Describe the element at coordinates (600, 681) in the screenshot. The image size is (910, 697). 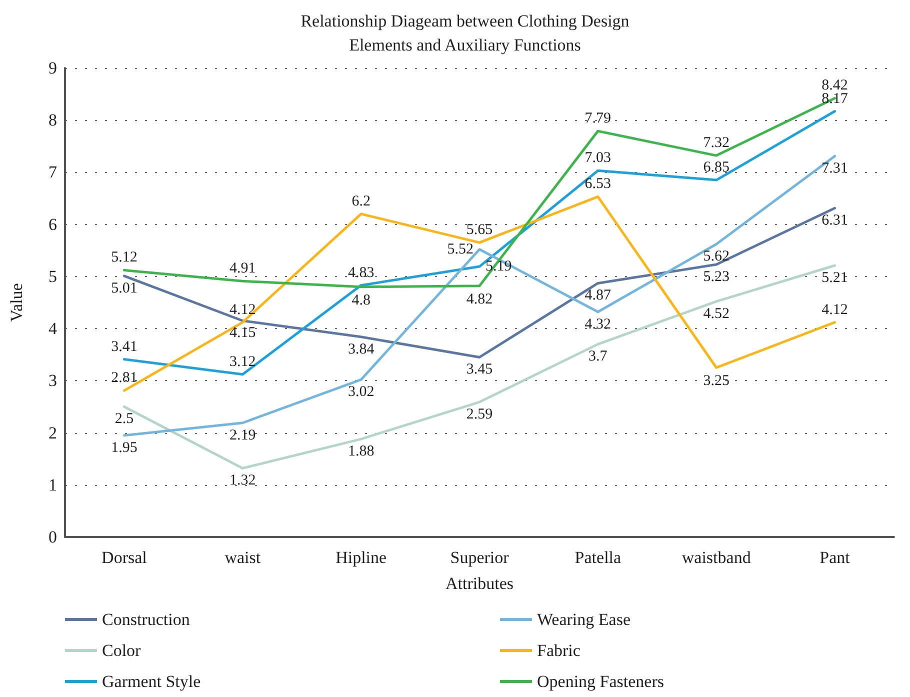
I see `legend-label: Opening Fasteners` at that location.